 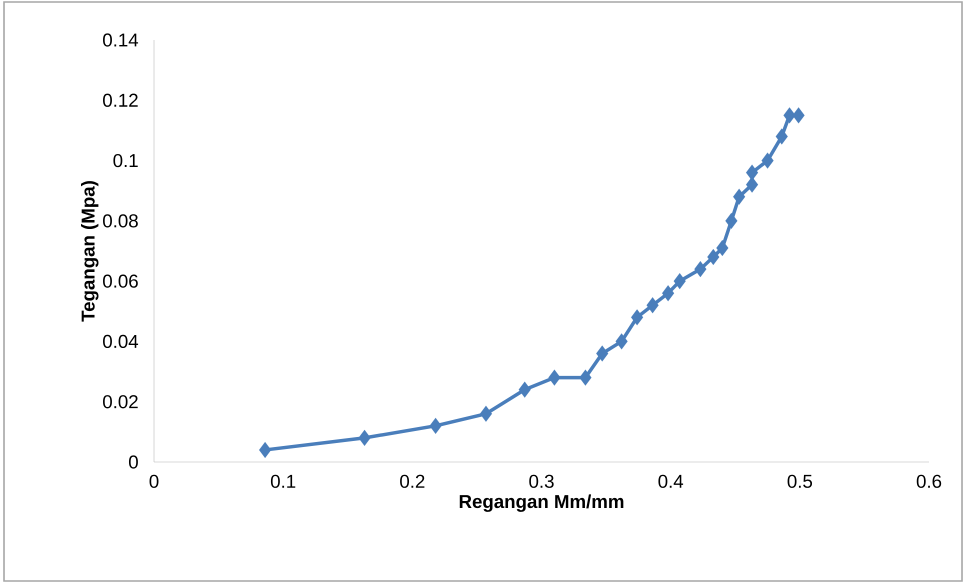 What do you see at coordinates (283, 481) in the screenshot?
I see `x-tick-label: 0.1` at bounding box center [283, 481].